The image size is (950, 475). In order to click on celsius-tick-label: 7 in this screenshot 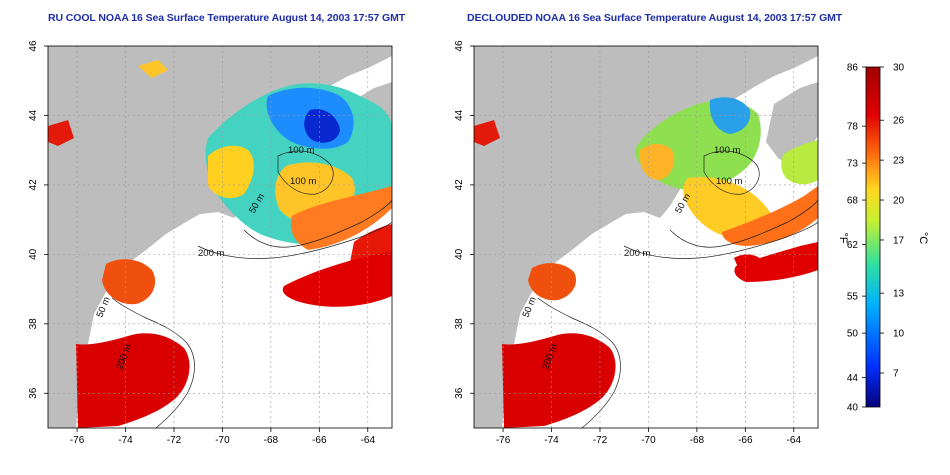, I will do `click(896, 374)`.